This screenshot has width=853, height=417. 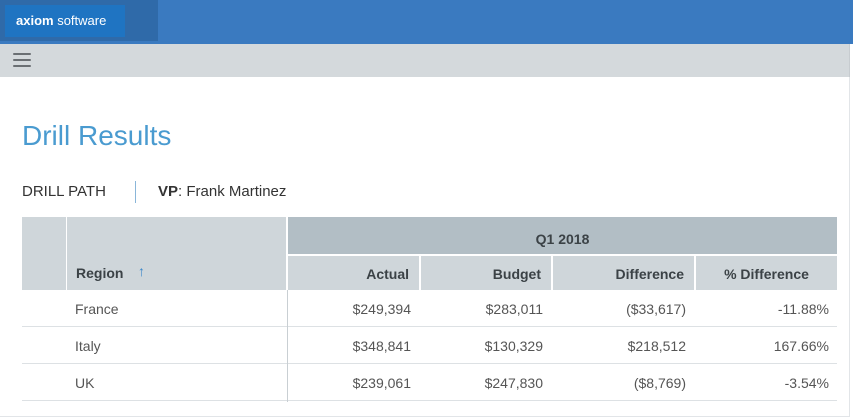 What do you see at coordinates (168, 191) in the screenshot?
I see `vp-label: VP` at bounding box center [168, 191].